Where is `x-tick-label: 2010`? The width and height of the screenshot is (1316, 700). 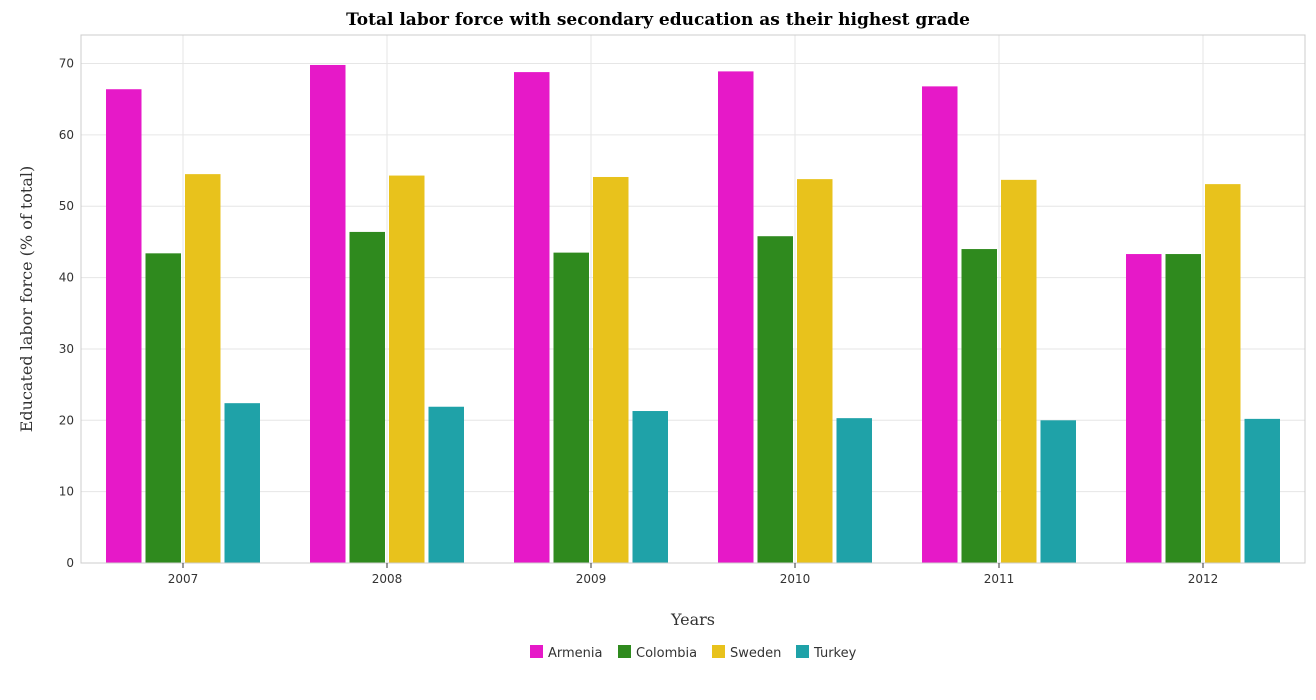 x-tick-label: 2010 is located at coordinates (795, 579).